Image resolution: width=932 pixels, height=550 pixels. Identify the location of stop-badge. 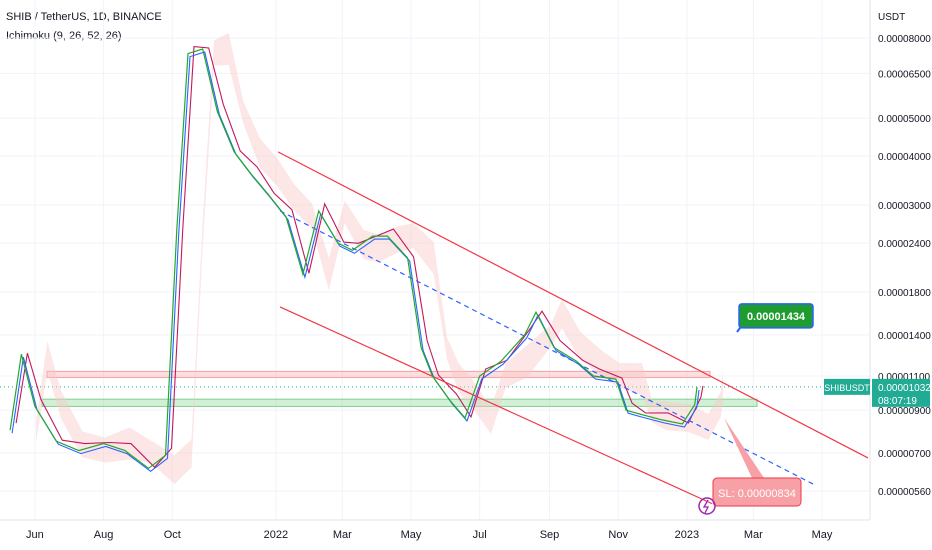
(757, 492).